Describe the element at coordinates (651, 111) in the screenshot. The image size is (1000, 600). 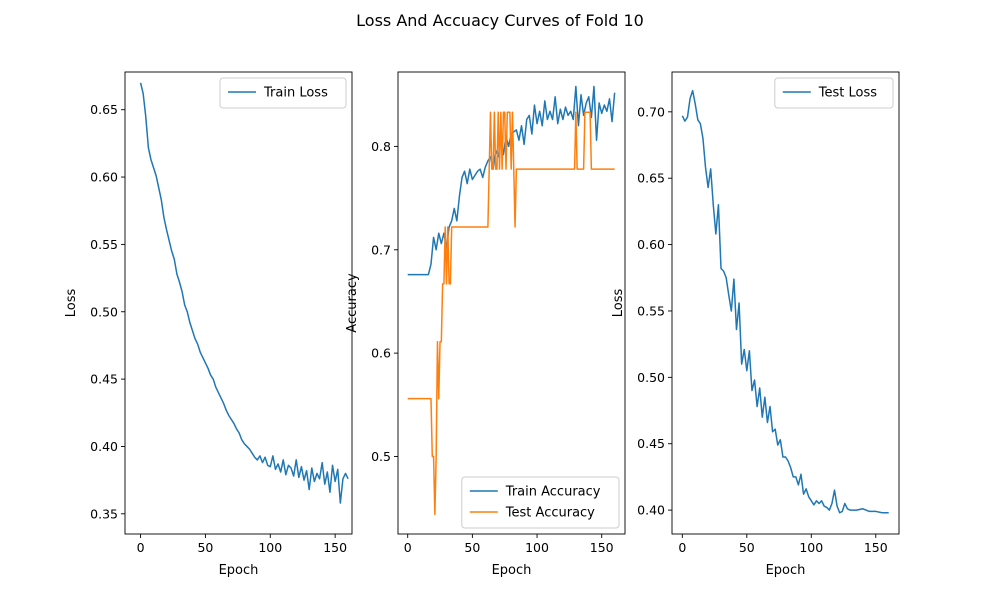
I see `y-tick-label: 0.70` at that location.